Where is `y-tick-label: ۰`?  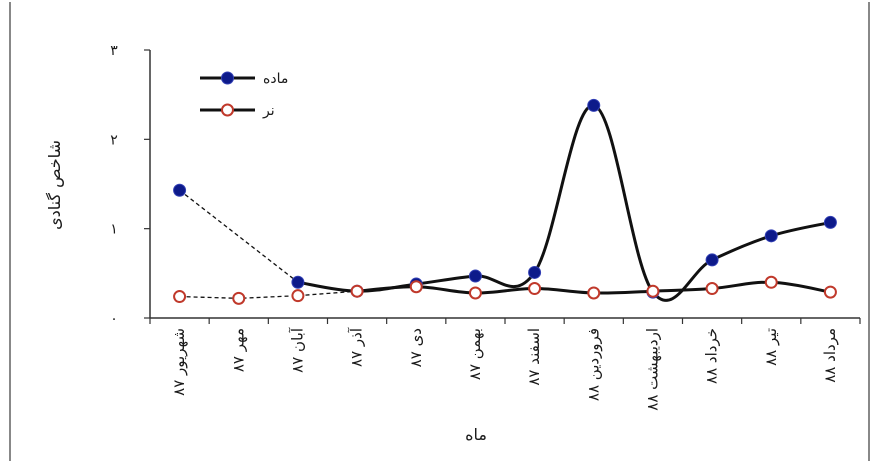 y-tick-label: ۰ is located at coordinates (114, 319).